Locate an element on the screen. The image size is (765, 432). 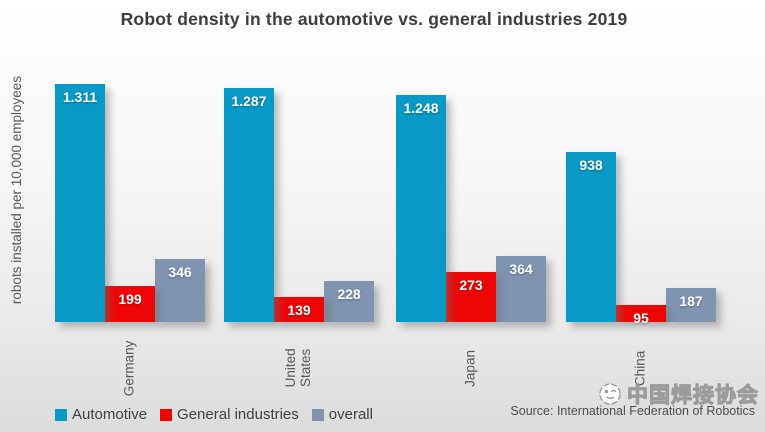
x-axis-label-text: United States is located at coordinates (298, 368).